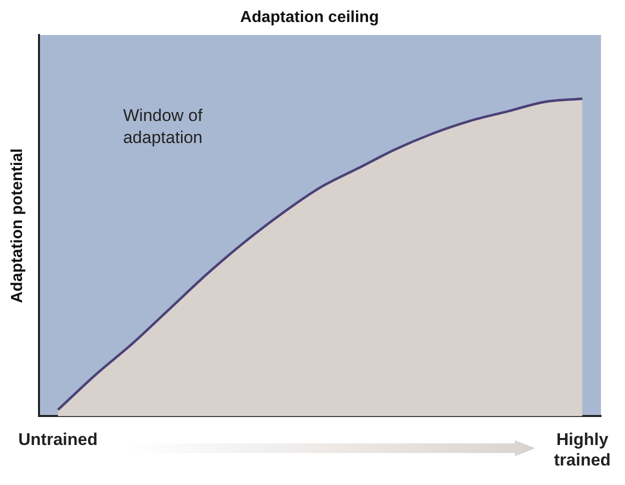  What do you see at coordinates (582, 450) in the screenshot?
I see `x-tick-label: Highly trained` at bounding box center [582, 450].